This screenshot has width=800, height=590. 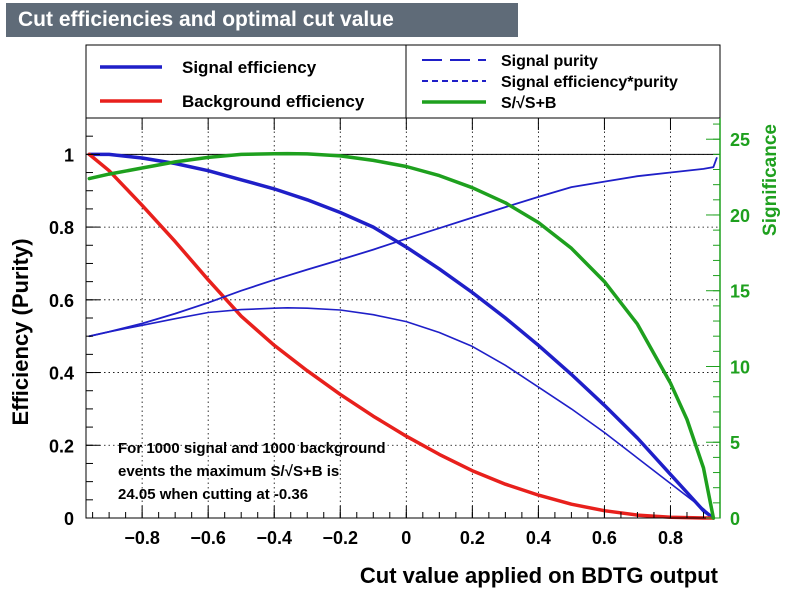 What do you see at coordinates (69, 155) in the screenshot?
I see `y-tick-label-5: 1` at bounding box center [69, 155].